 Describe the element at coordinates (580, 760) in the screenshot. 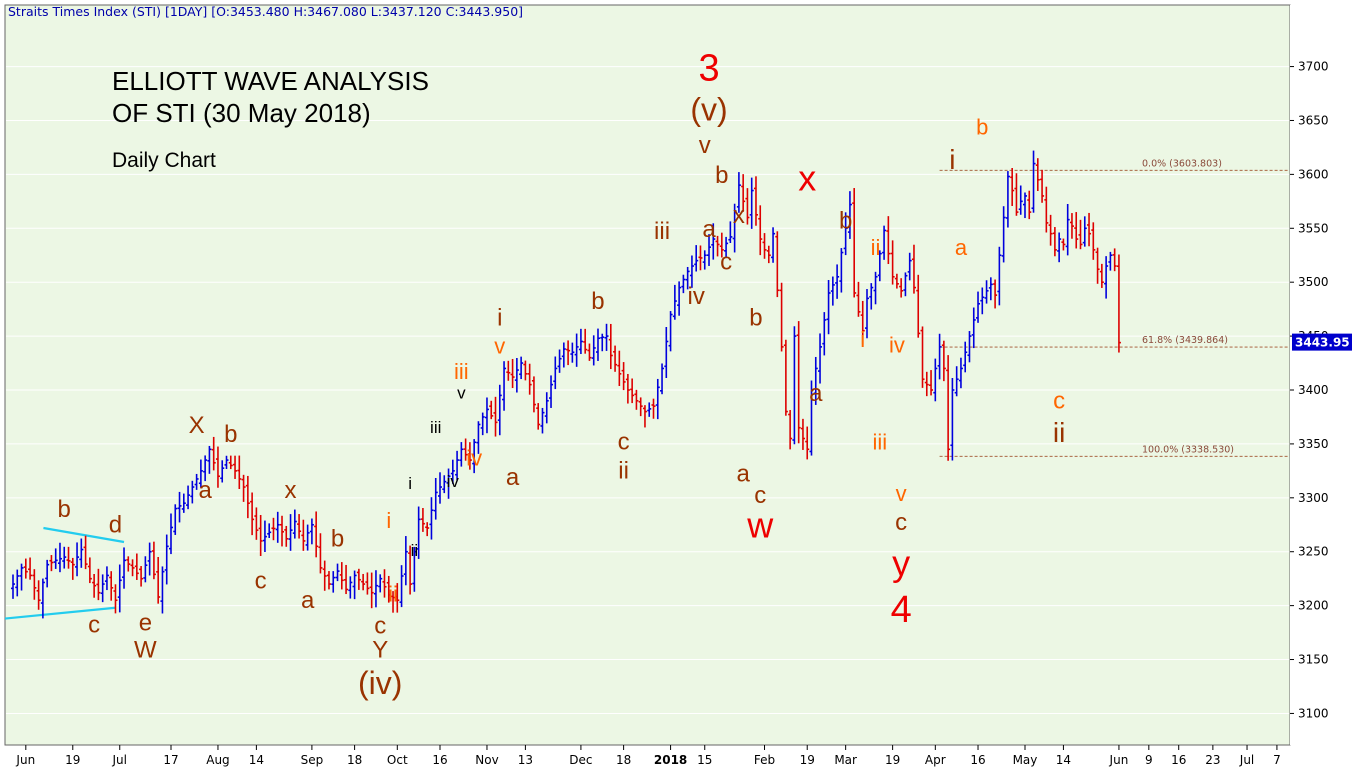

I see `x-tick-label-12: Dec` at that location.